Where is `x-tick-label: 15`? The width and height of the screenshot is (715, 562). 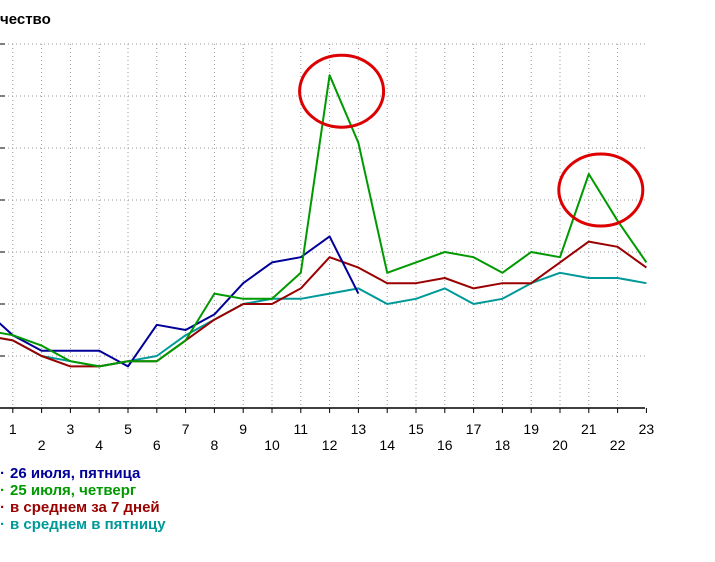
x-tick-label: 15 is located at coordinates (416, 429).